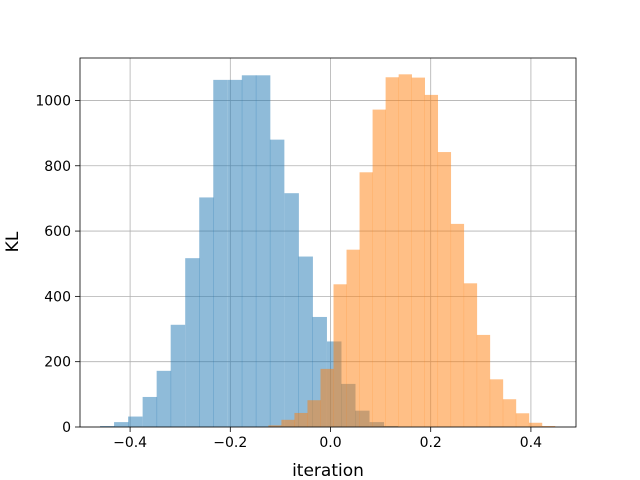  Describe the element at coordinates (330, 443) in the screenshot. I see `x-tick-label: 0.0` at that location.